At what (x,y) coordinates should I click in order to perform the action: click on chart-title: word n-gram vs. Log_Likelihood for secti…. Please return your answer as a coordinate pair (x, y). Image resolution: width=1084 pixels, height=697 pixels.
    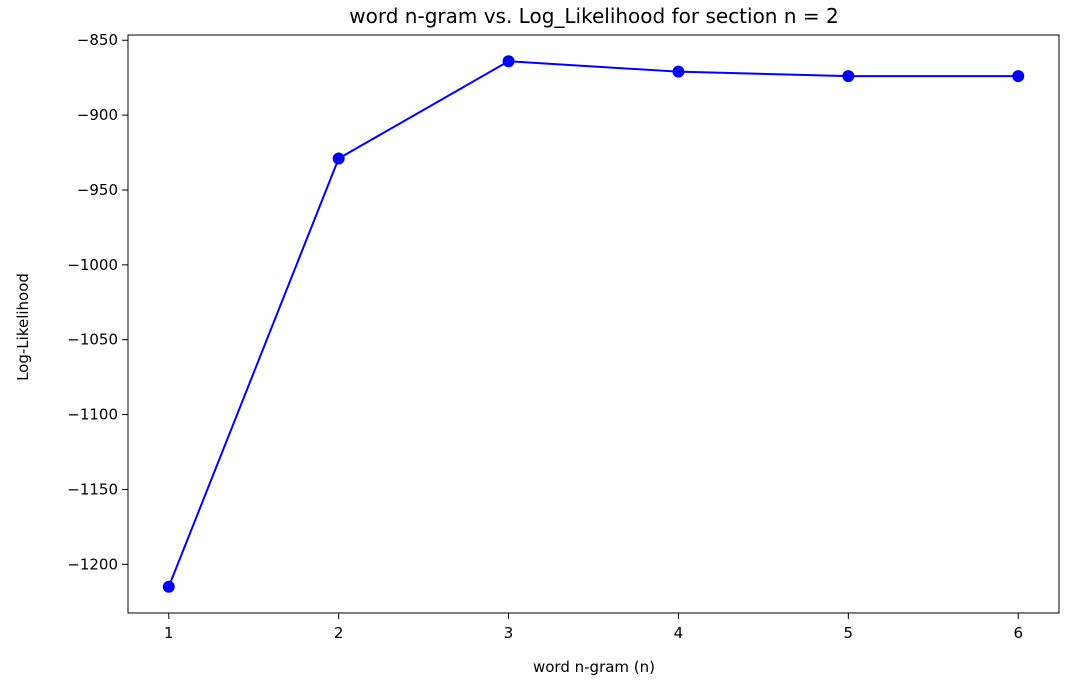
    Looking at the image, I should click on (593, 16).